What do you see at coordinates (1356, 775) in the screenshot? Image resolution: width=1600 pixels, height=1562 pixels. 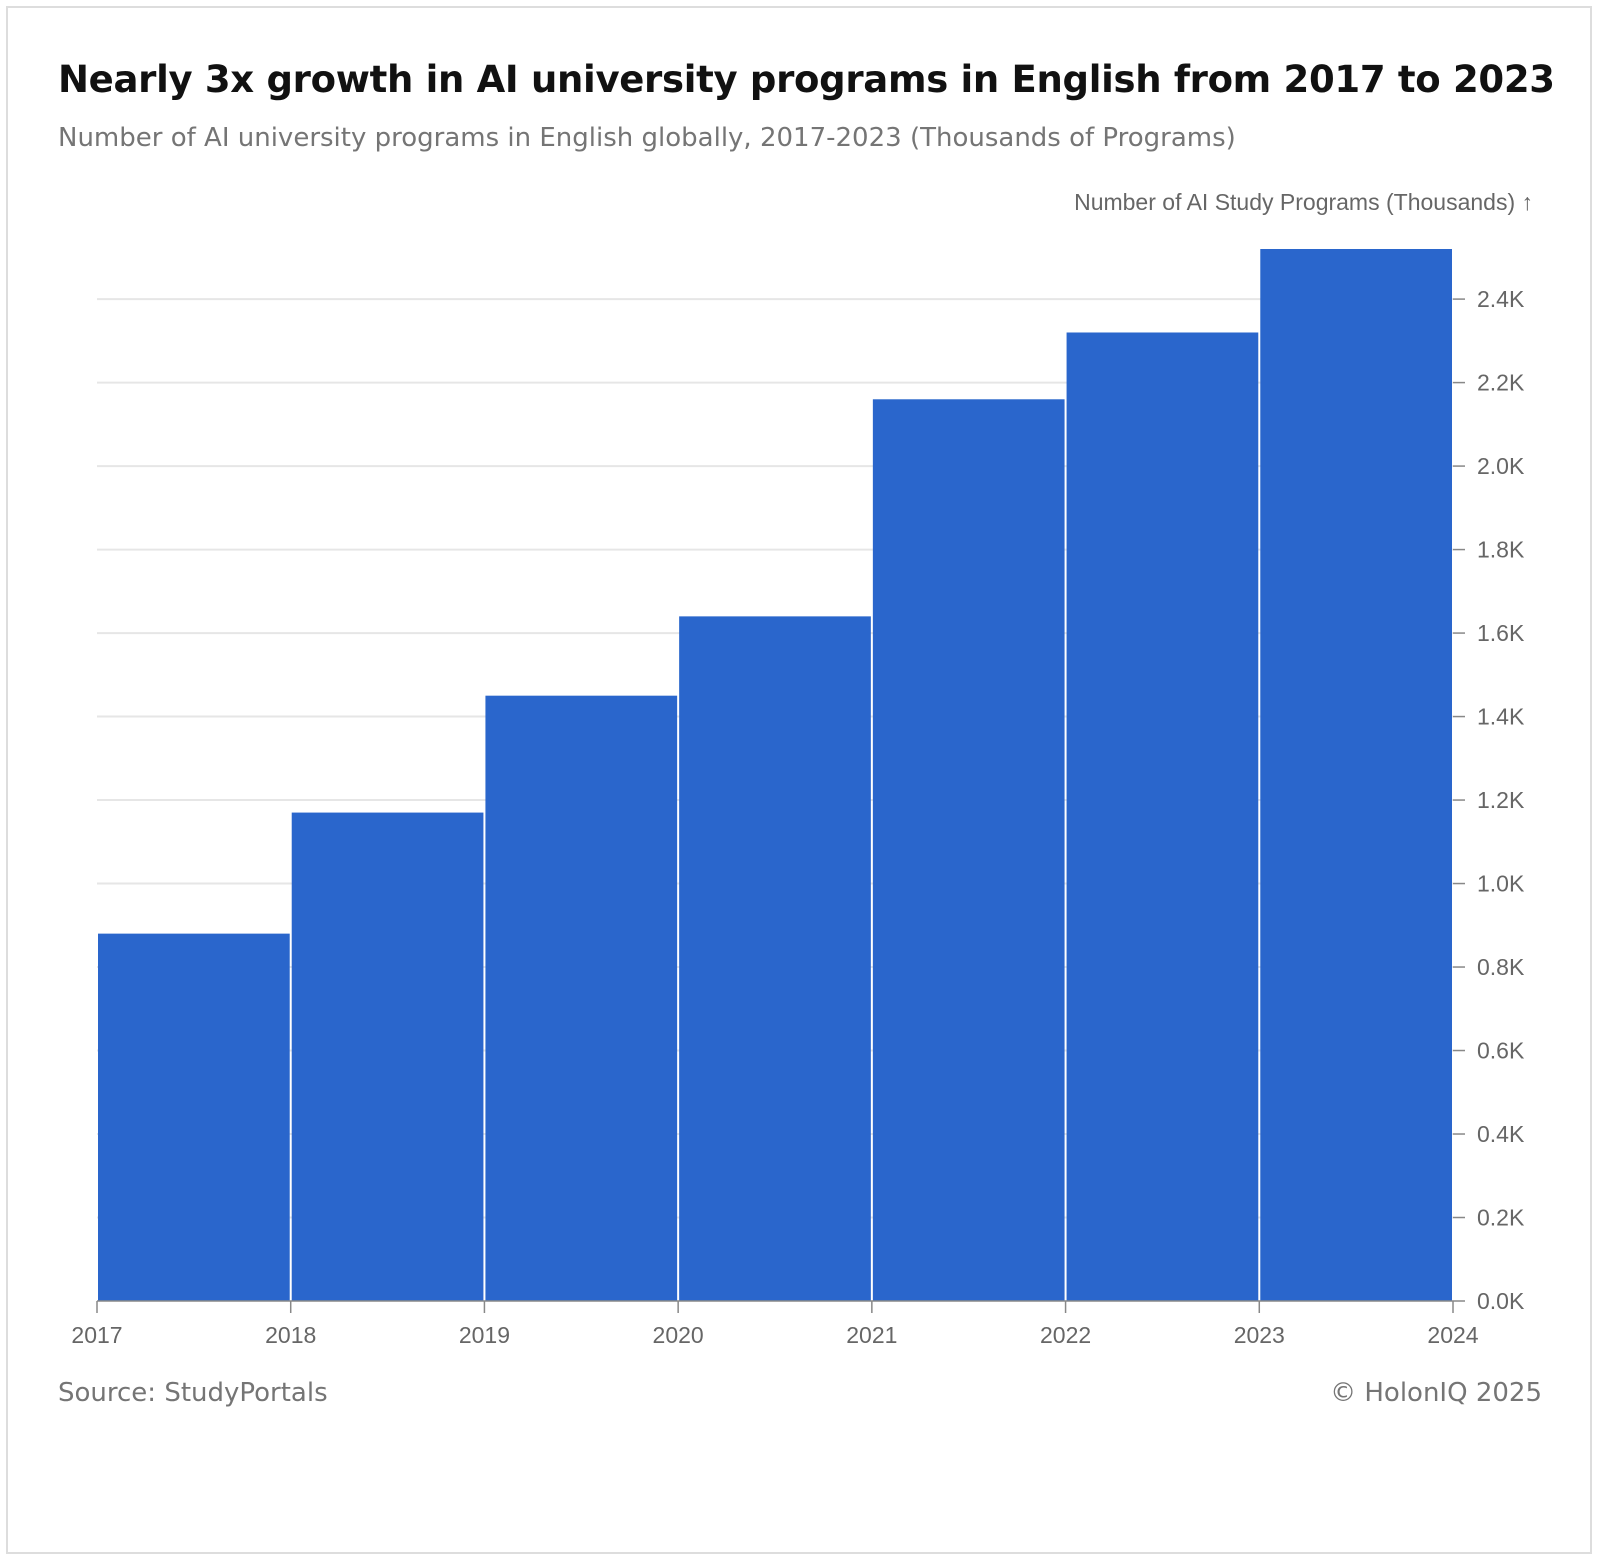 I see `bar-2023` at bounding box center [1356, 775].